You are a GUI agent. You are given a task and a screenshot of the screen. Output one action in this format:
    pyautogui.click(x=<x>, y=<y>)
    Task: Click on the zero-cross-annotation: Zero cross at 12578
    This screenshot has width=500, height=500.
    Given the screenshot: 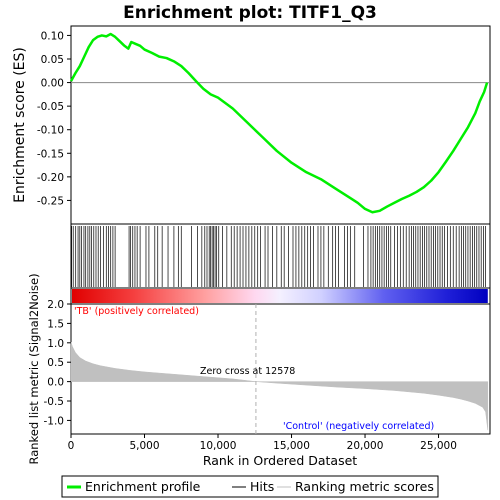 What is the action you would take?
    pyautogui.click(x=247, y=371)
    